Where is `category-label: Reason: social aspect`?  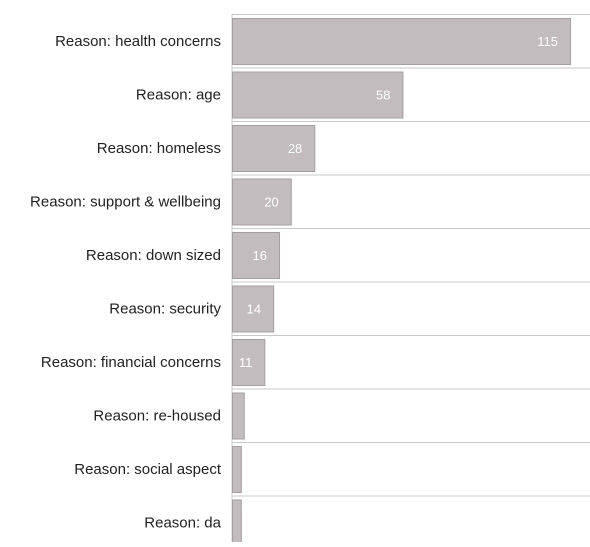 category-label: Reason: social aspect is located at coordinates (148, 469).